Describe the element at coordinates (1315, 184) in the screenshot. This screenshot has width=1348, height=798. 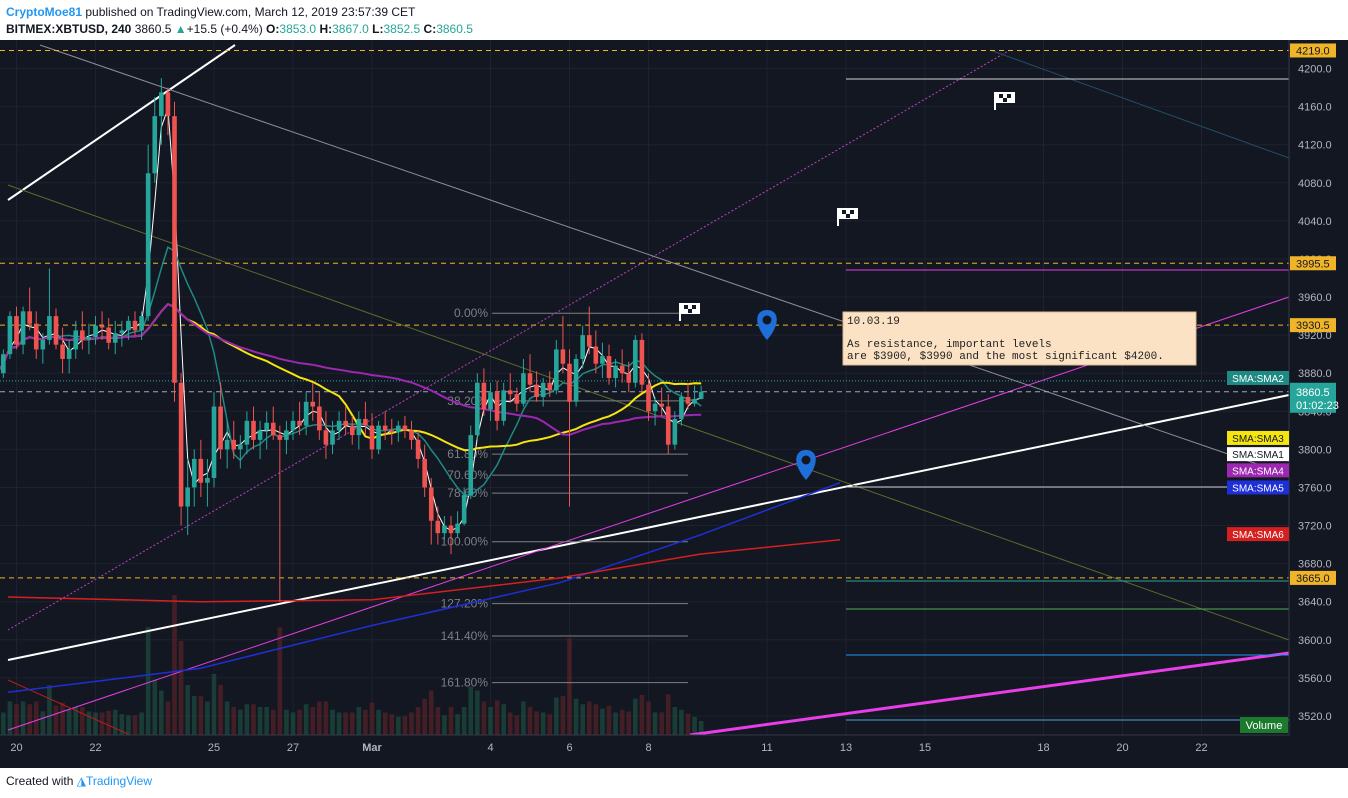
I see `price-tick-label: 4080.0` at that location.